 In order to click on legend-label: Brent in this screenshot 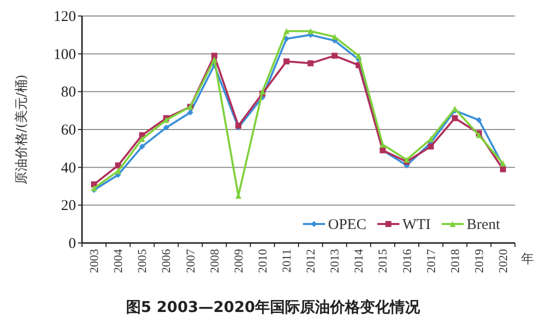, I will do `click(483, 225)`.